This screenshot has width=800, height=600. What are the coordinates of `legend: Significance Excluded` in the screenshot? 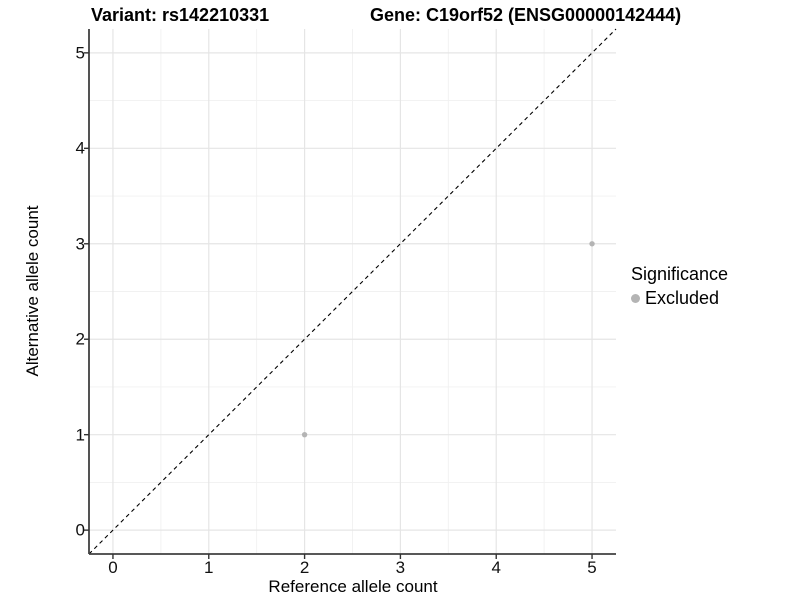 It's located at (679, 286).